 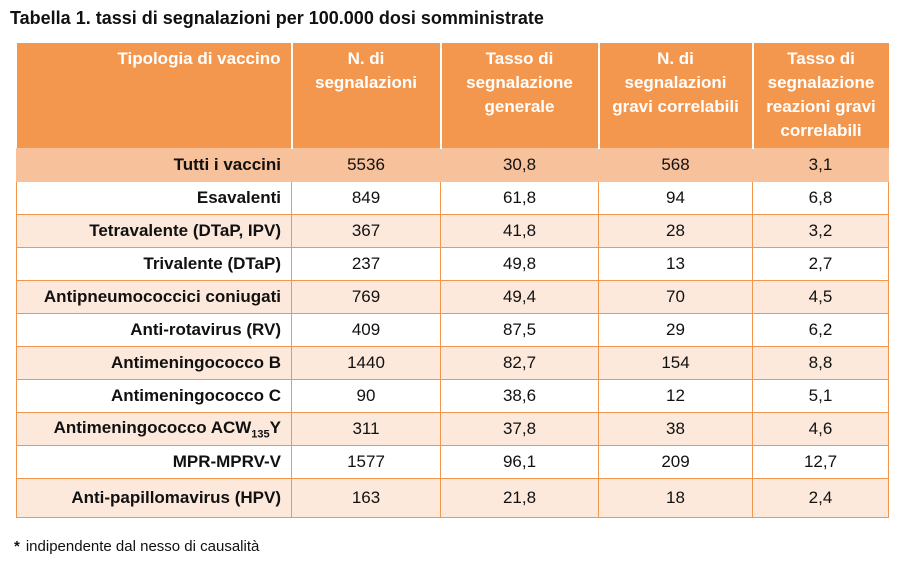 What do you see at coordinates (366, 429) in the screenshot?
I see `cell-n: 311` at bounding box center [366, 429].